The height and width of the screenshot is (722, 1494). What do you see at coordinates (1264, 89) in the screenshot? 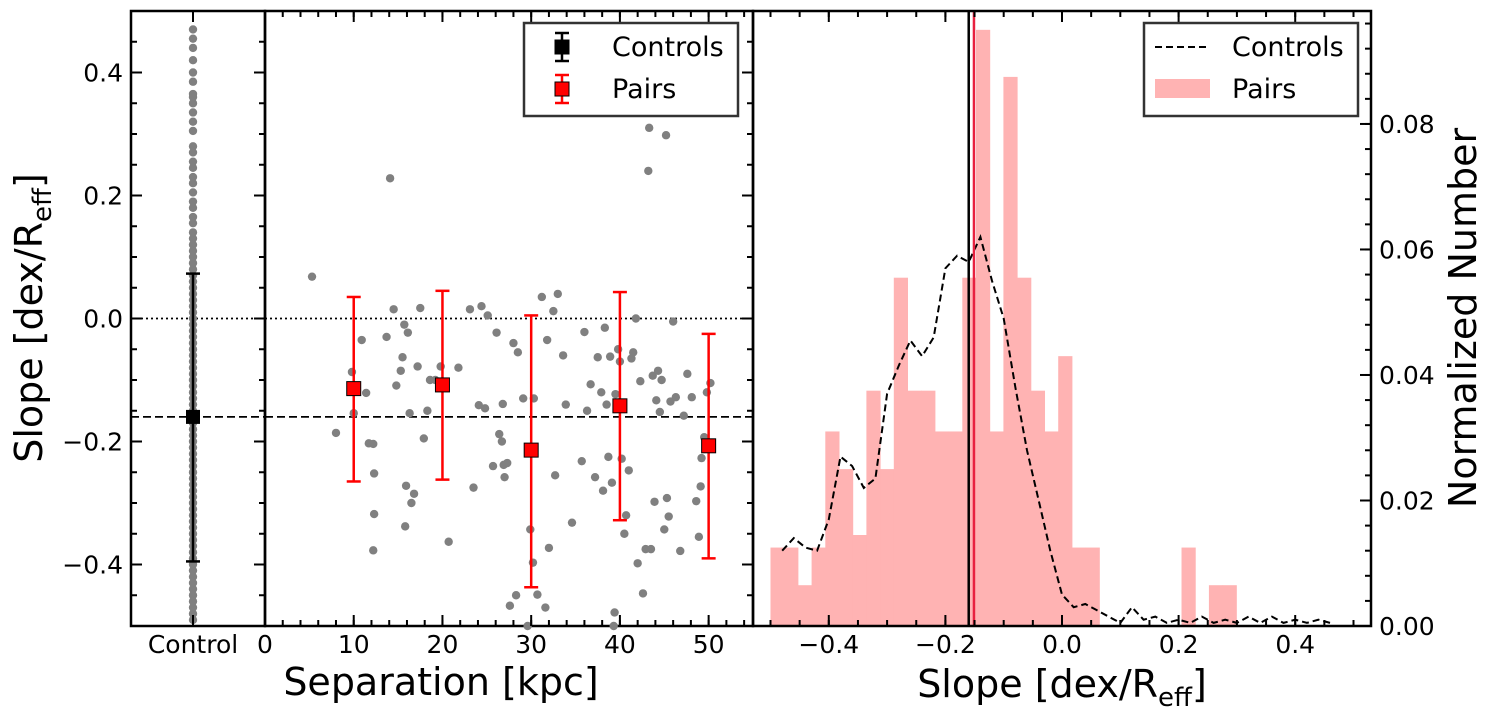
I see `legend-hist-label-pairs: Pairs` at bounding box center [1264, 89].